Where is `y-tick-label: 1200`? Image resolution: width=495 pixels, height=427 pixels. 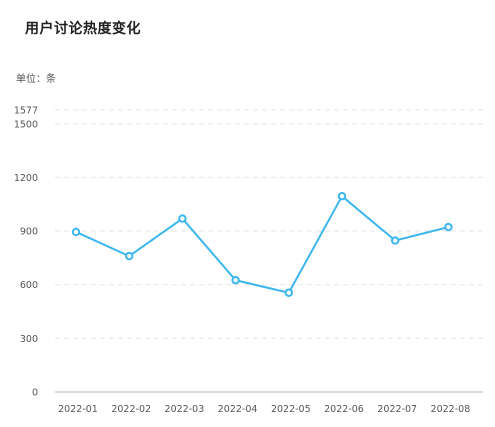
y-tick-label: 1200 is located at coordinates (26, 178).